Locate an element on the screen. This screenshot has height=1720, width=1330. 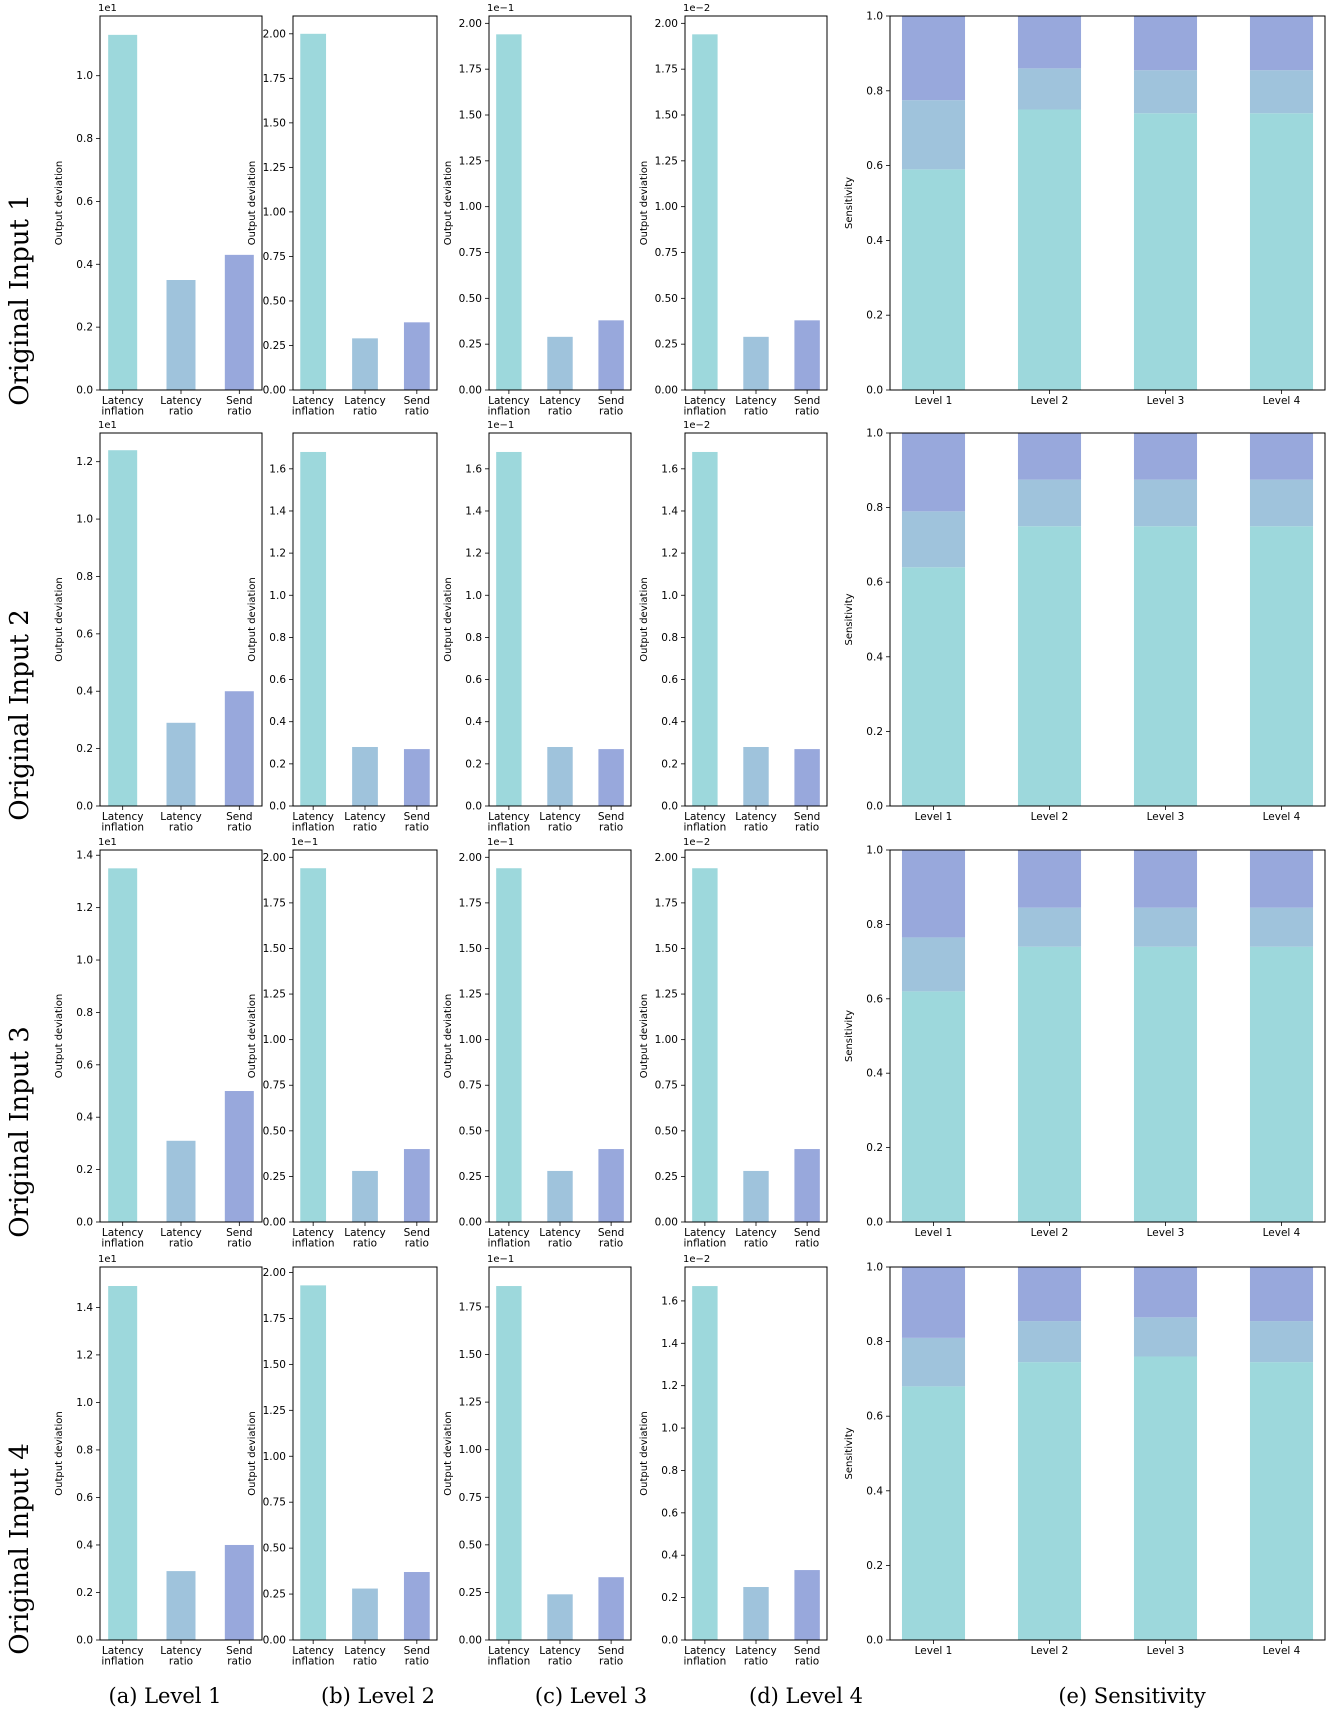
y-tick-label: 0.25 is located at coordinates (470, 1177).